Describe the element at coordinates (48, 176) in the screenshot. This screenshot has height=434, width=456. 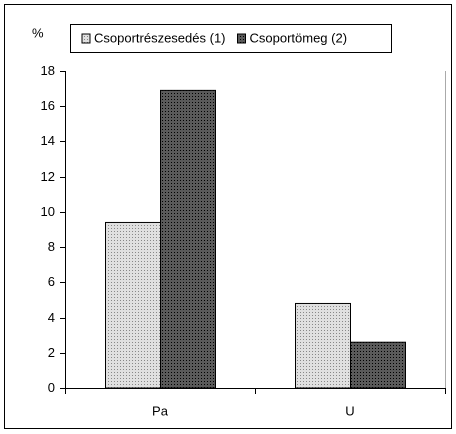
I see `y-tick-label: 12` at that location.